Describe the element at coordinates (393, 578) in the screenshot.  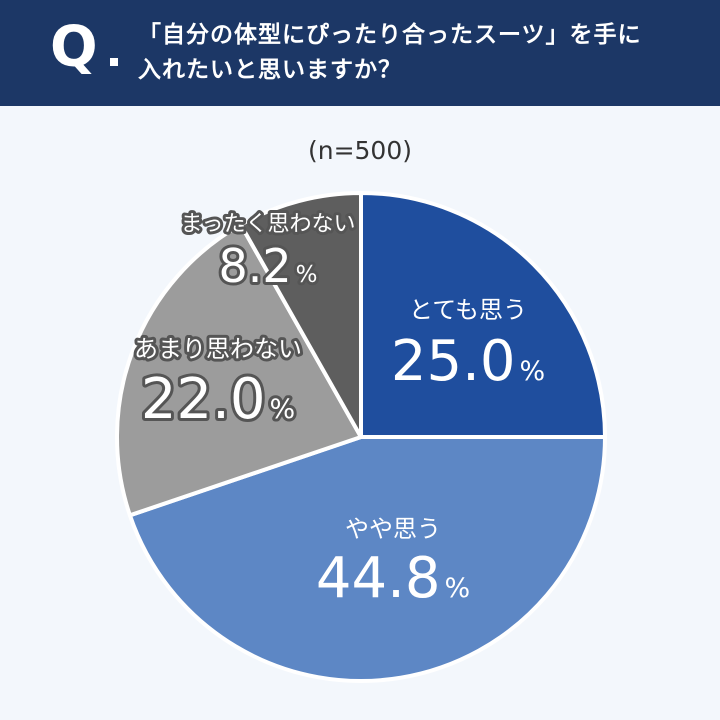
I see `slice-value-yaya: 44.8%` at that location.